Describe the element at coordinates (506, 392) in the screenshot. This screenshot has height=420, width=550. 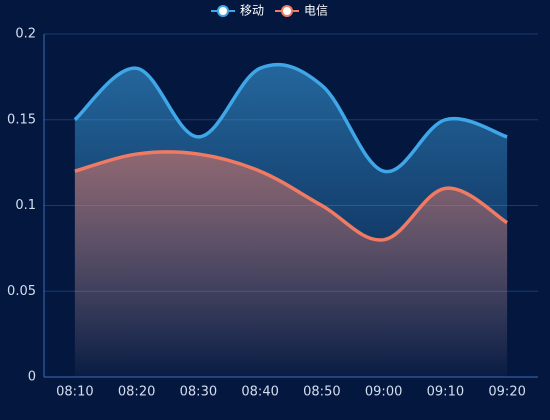
I see `x-tick-label: 09:20` at that location.